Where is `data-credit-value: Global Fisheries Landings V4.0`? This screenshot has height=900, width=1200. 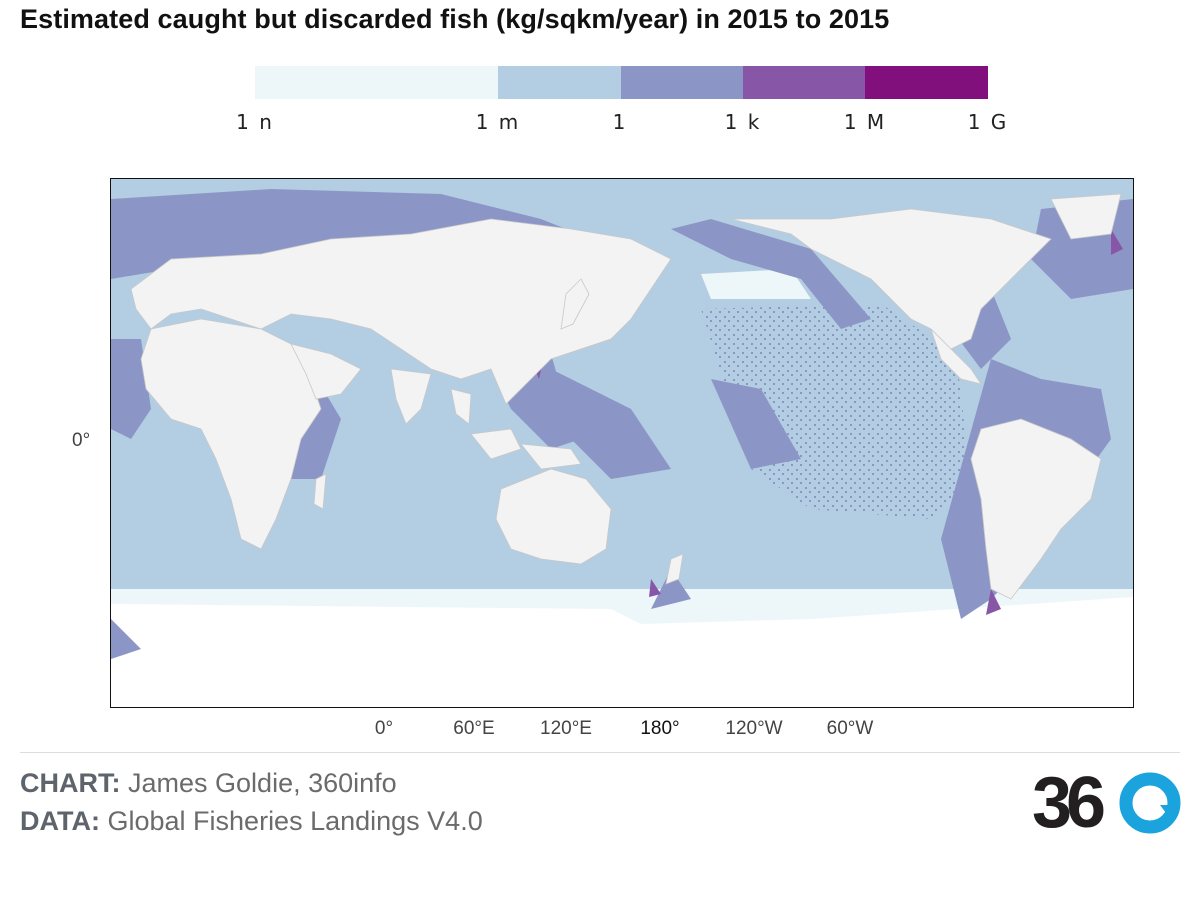
data-credit-value: Global Fisheries Landings V4.0 is located at coordinates (295, 821).